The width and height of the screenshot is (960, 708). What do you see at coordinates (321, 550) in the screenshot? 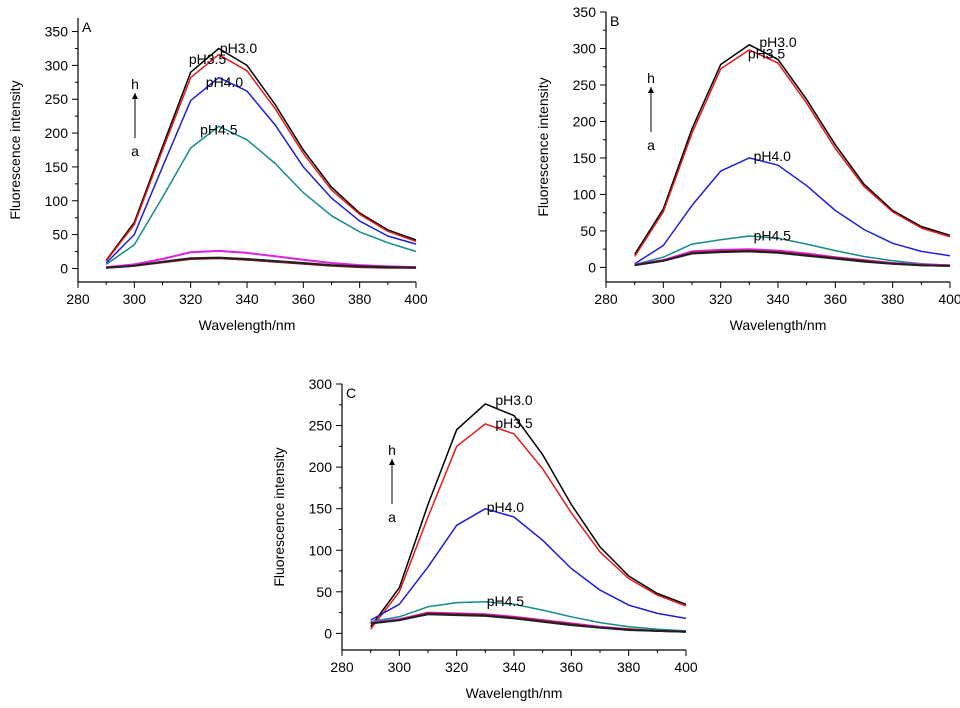
I see `panel-c-y-tick-label: 100` at bounding box center [321, 550].